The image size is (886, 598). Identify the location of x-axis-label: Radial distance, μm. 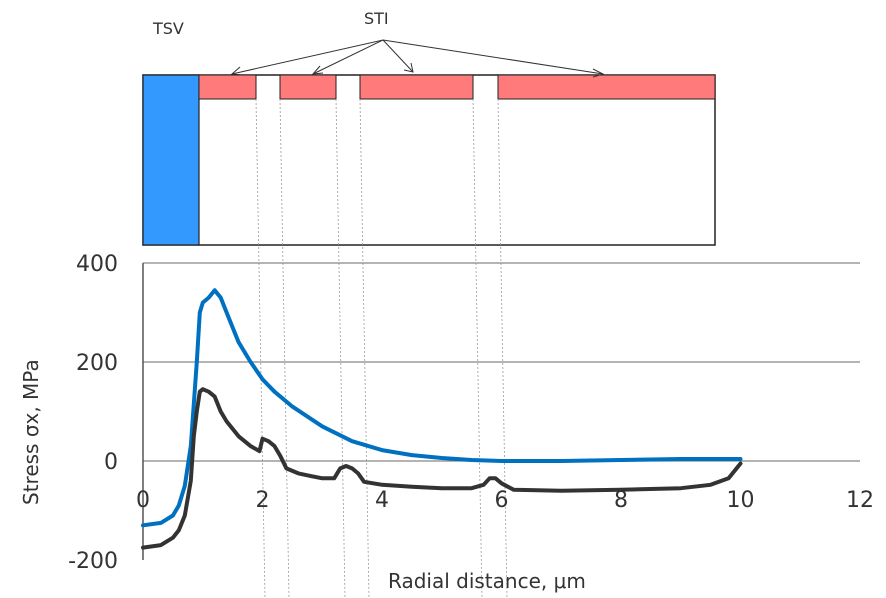
(487, 581).